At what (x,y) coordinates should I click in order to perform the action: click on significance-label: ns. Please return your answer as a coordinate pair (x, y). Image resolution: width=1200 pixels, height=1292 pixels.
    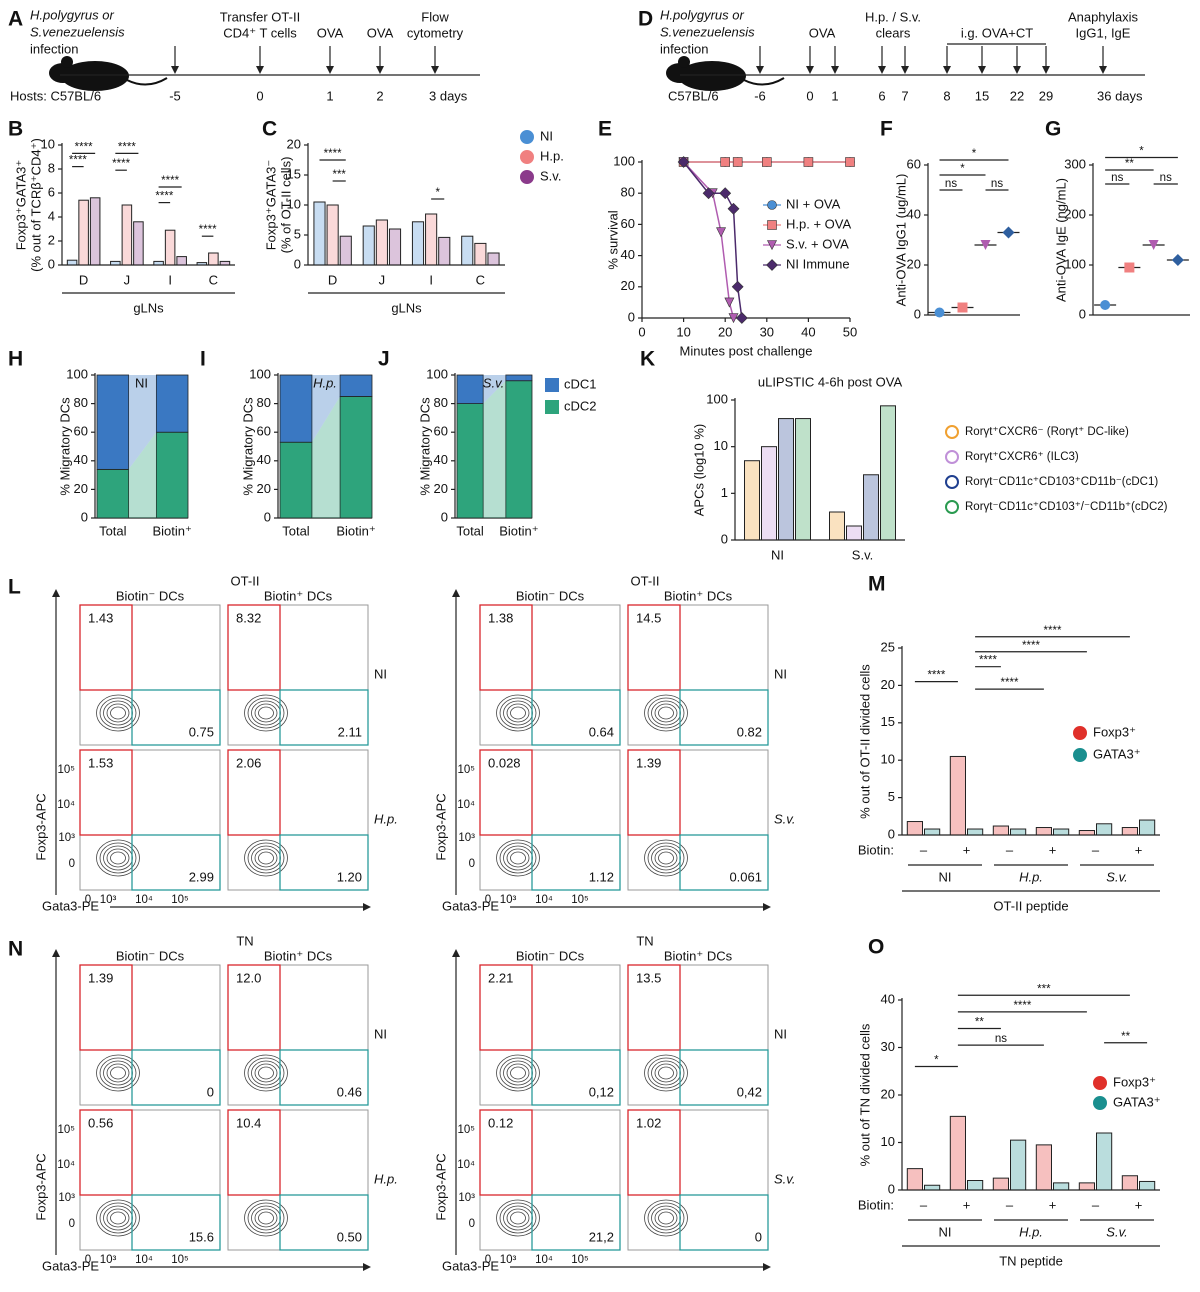
    Looking at the image, I should click on (951, 184).